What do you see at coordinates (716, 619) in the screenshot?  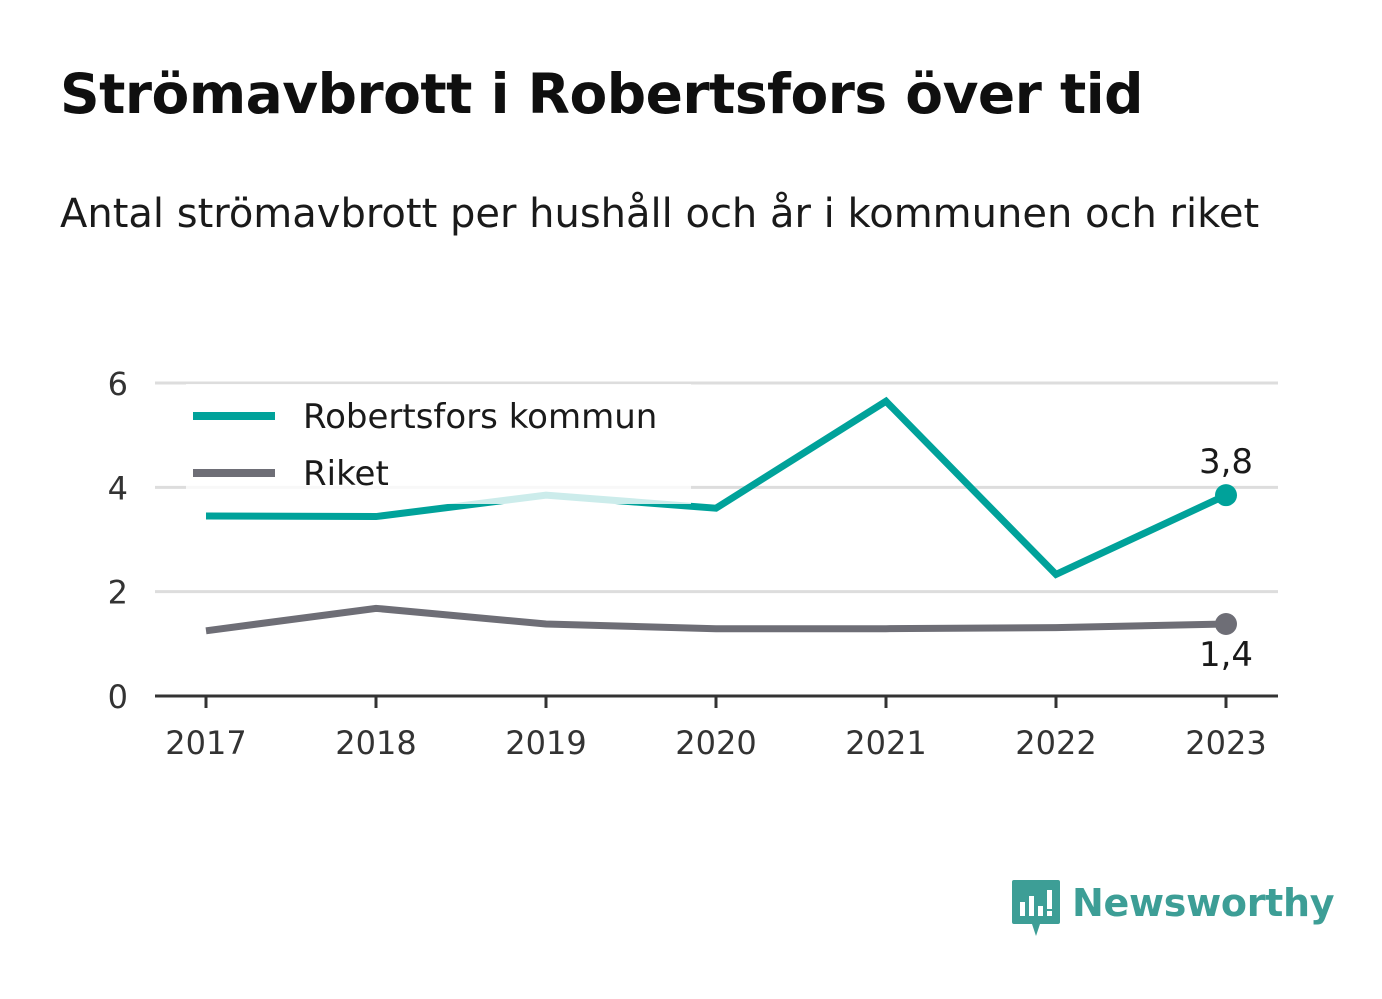 I see `series-line-riket` at bounding box center [716, 619].